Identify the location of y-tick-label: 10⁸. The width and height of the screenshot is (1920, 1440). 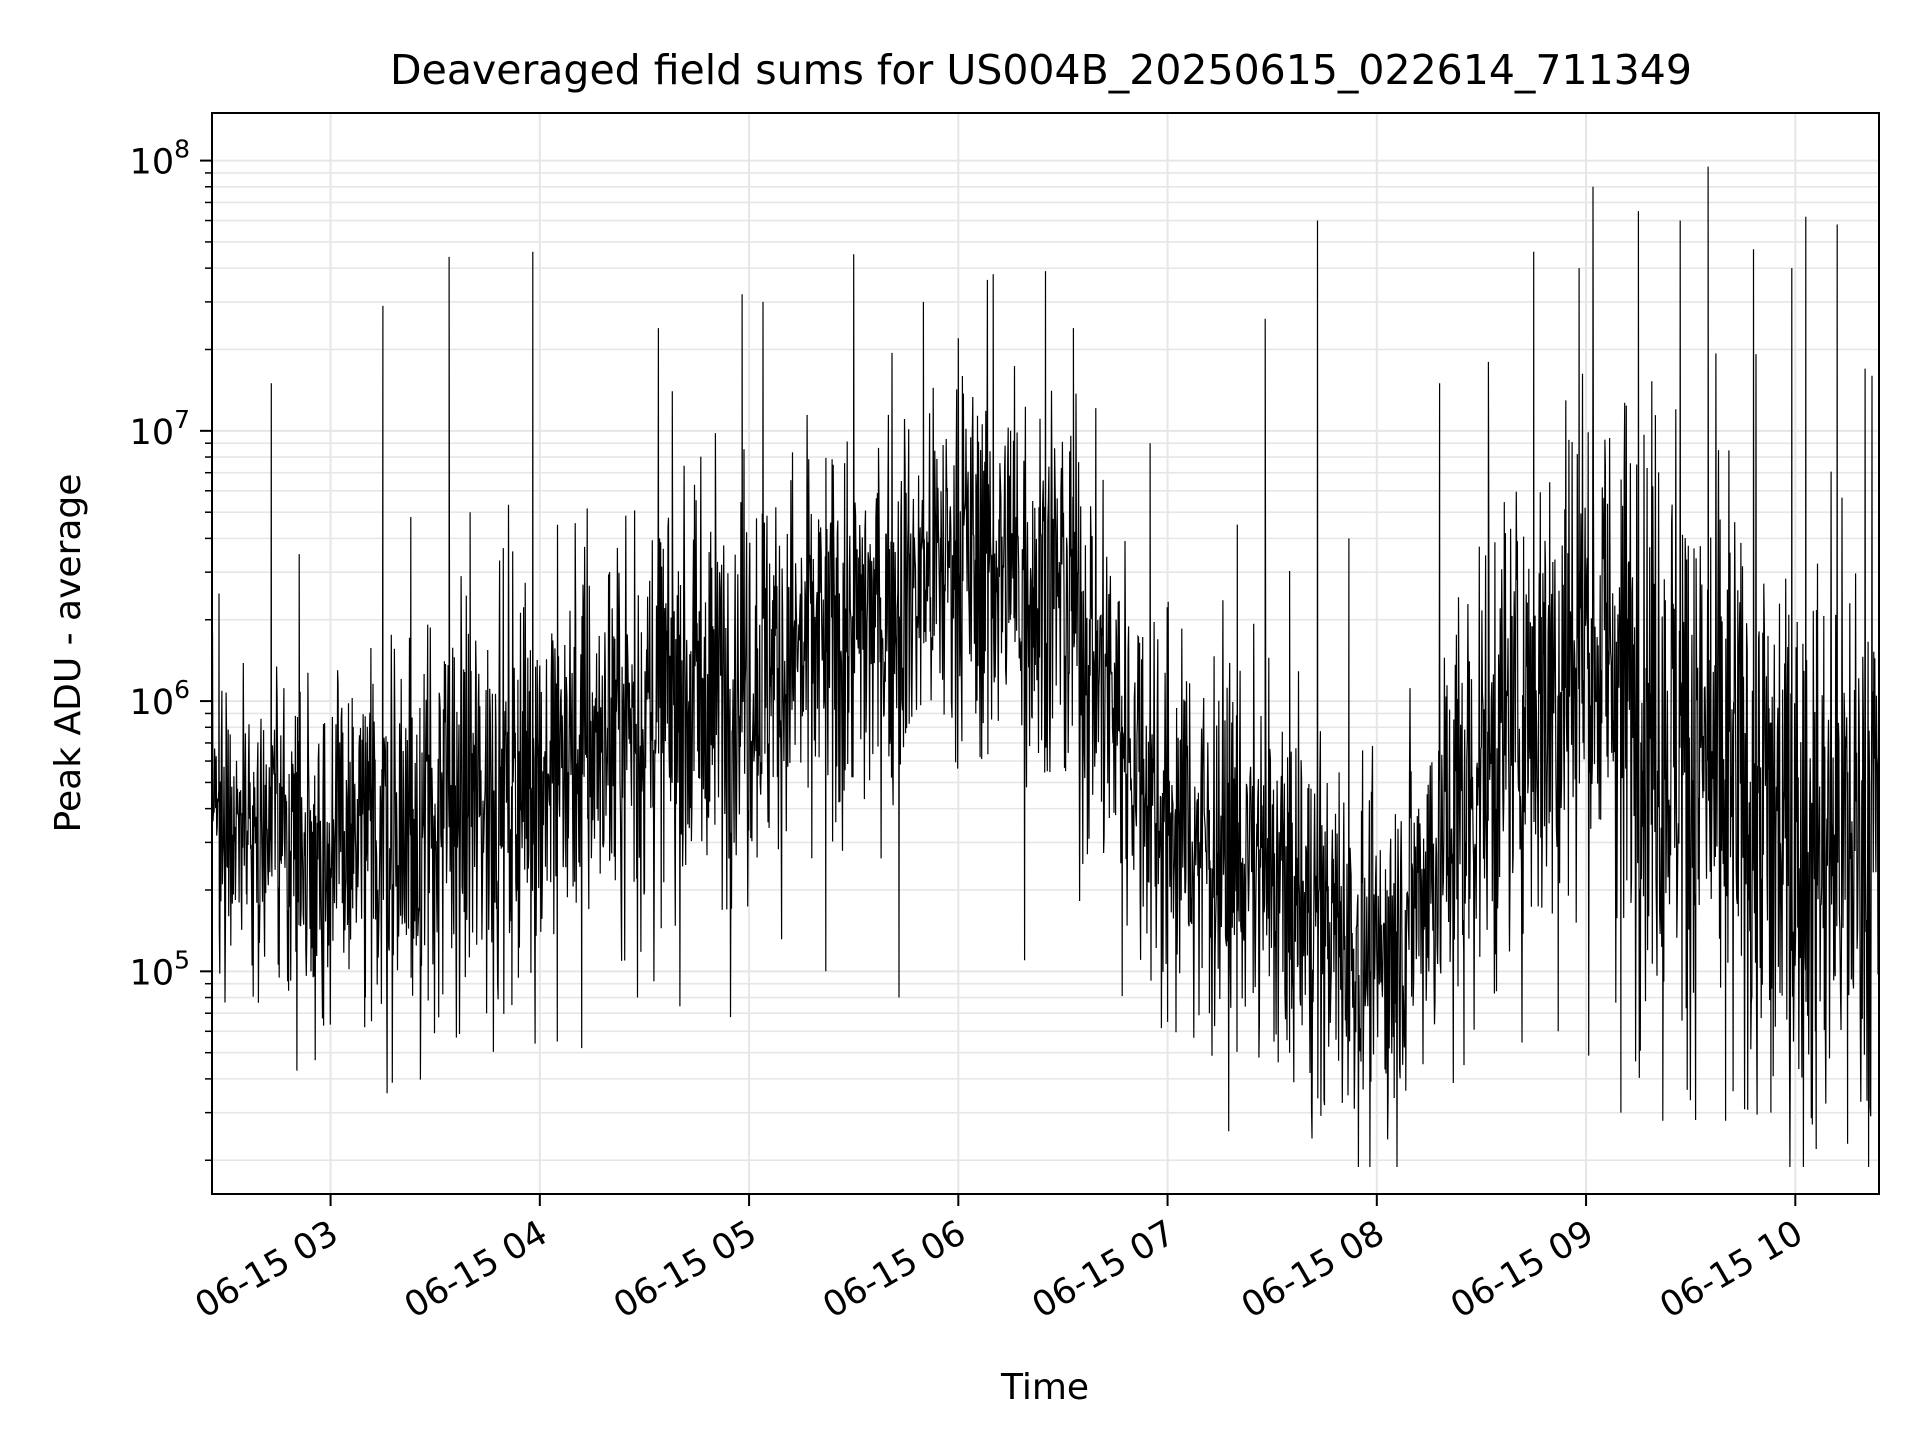
(160, 159).